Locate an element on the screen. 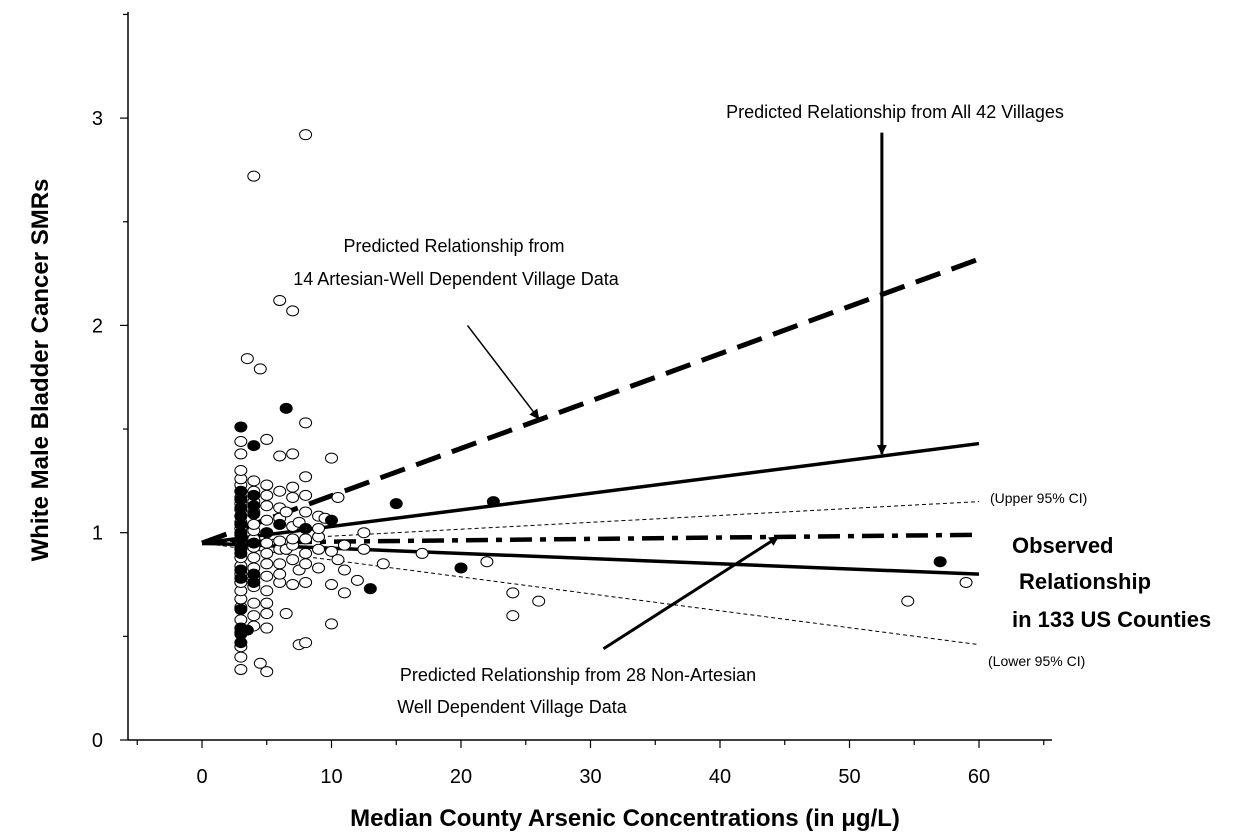 This screenshot has height=835, width=1255. y-tick-label: 0 is located at coordinates (97, 741).